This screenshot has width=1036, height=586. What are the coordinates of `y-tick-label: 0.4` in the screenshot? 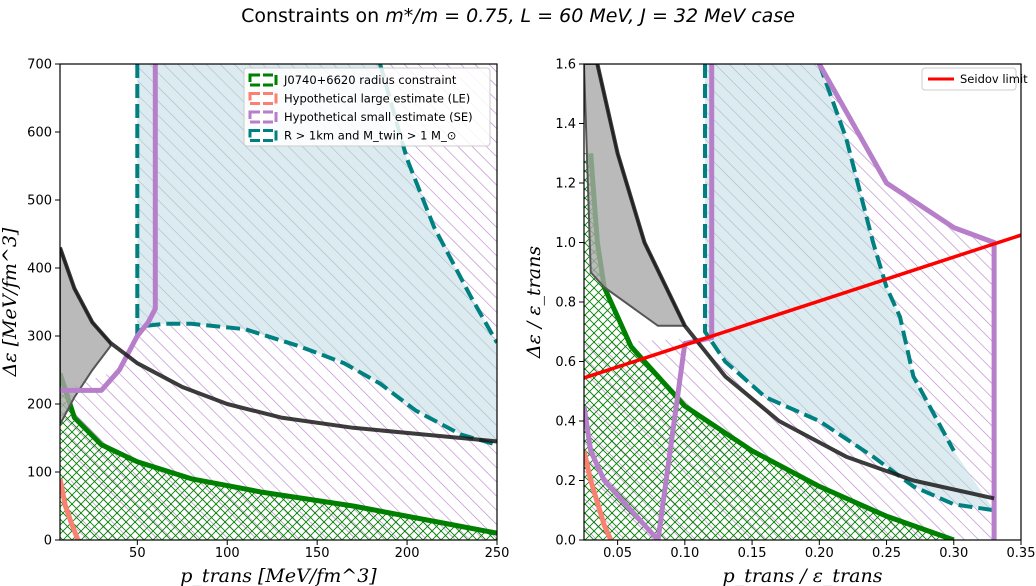 It's located at (565, 422).